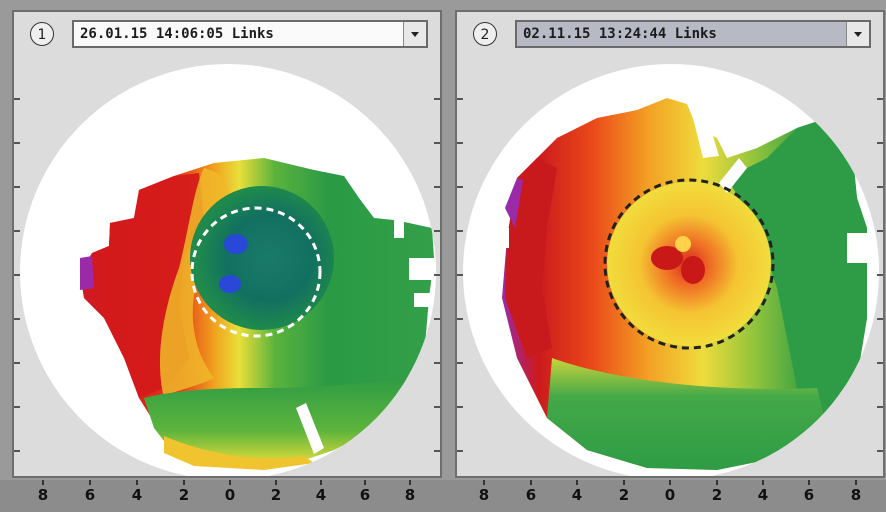 This screenshot has height=512, width=886. What do you see at coordinates (230, 495) in the screenshot?
I see `axis-1-label-4: 0` at bounding box center [230, 495].